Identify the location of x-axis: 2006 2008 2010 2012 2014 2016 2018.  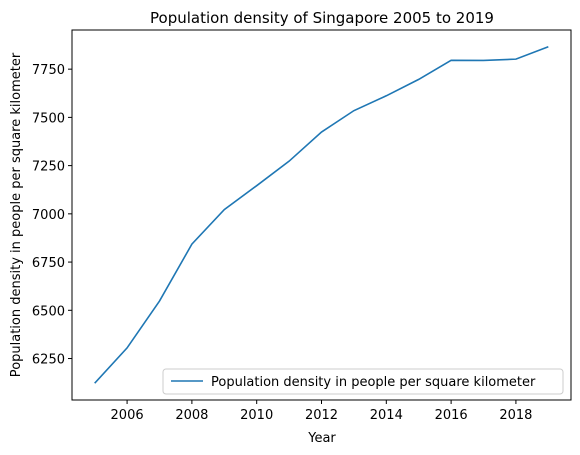
(321, 411).